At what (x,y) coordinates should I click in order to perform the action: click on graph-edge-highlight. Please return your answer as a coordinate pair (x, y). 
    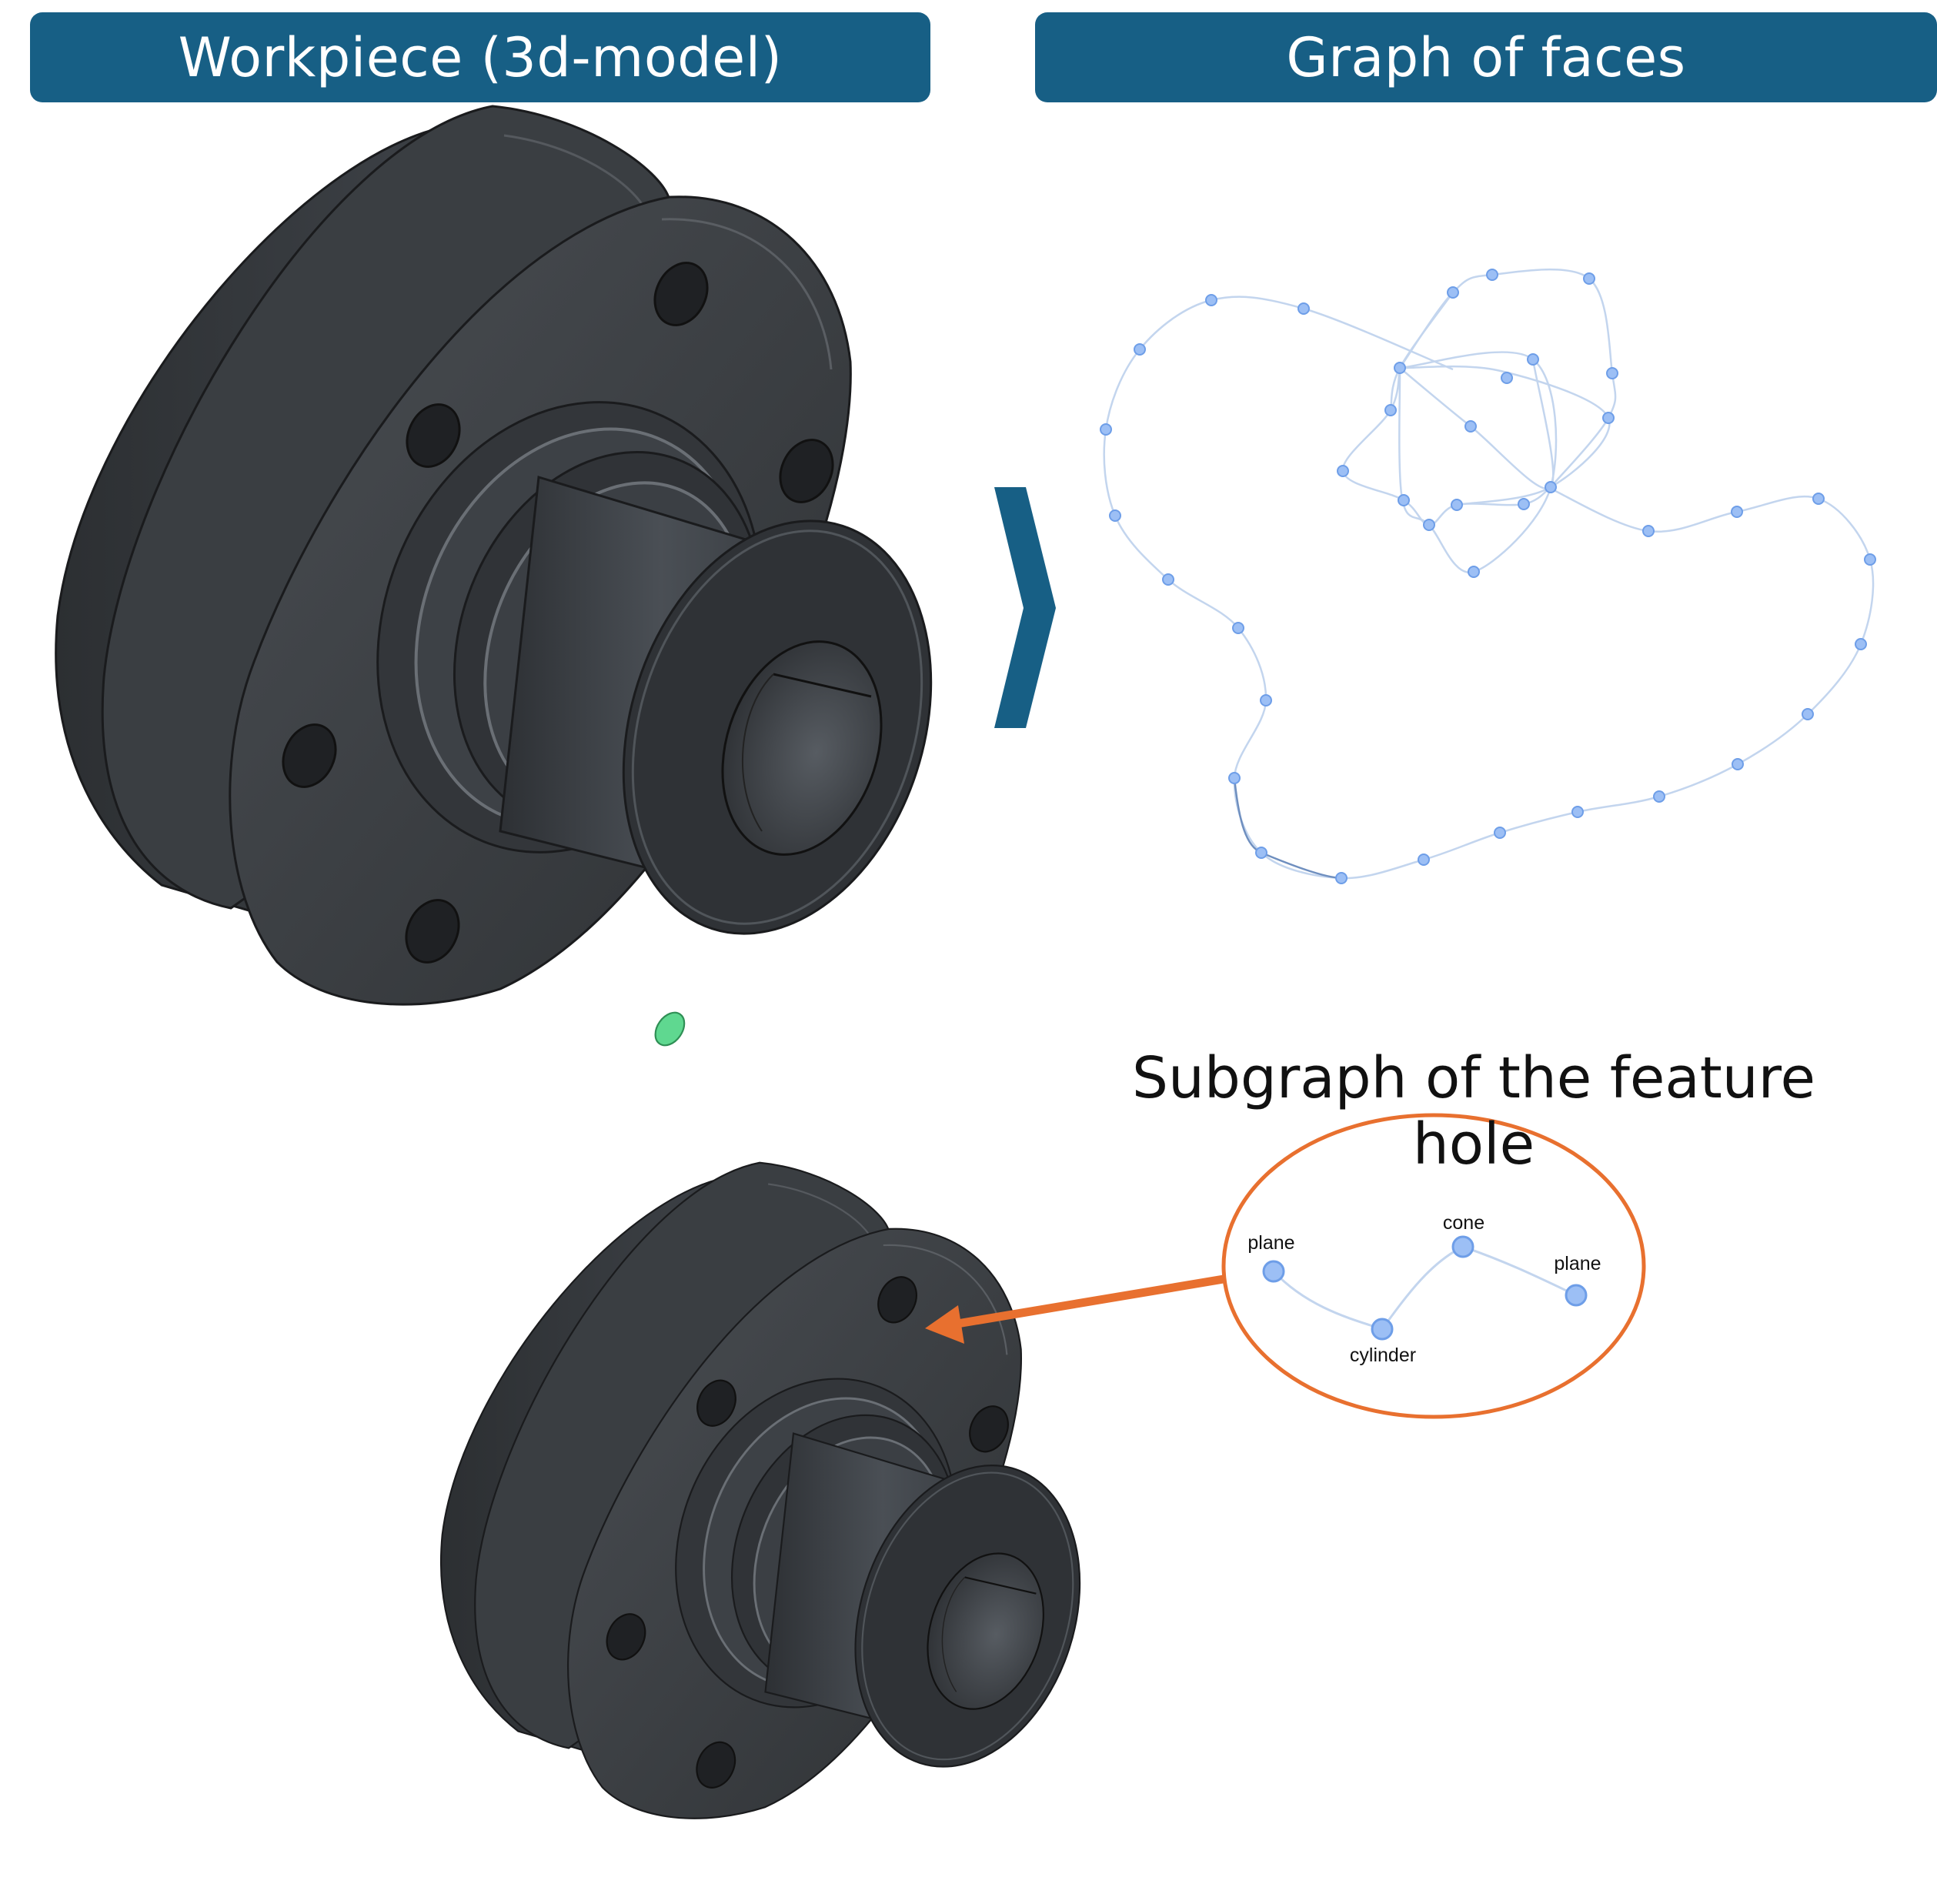
    Looking at the image, I should click on (1287, 828).